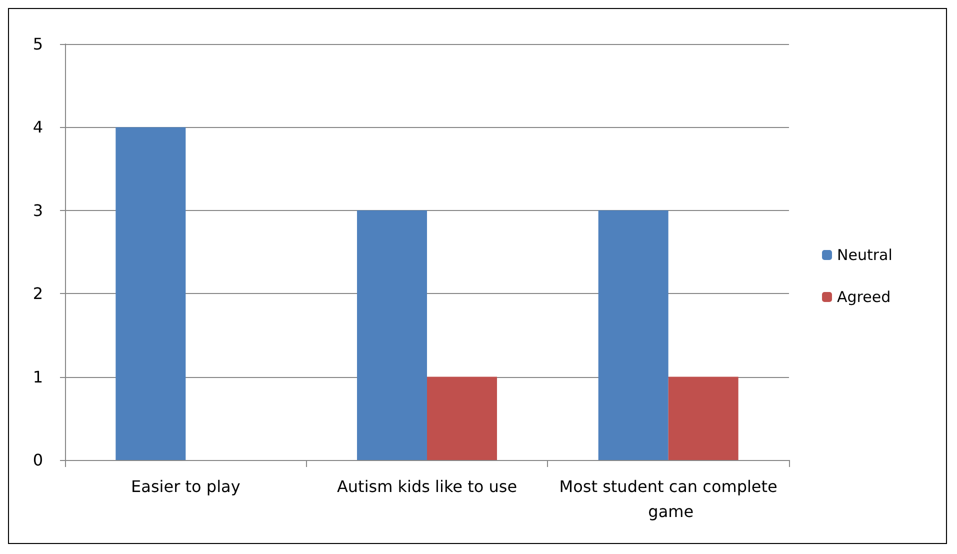 This screenshot has height=554, width=957. Describe the element at coordinates (37, 376) in the screenshot. I see `y-tick-label: 1` at that location.